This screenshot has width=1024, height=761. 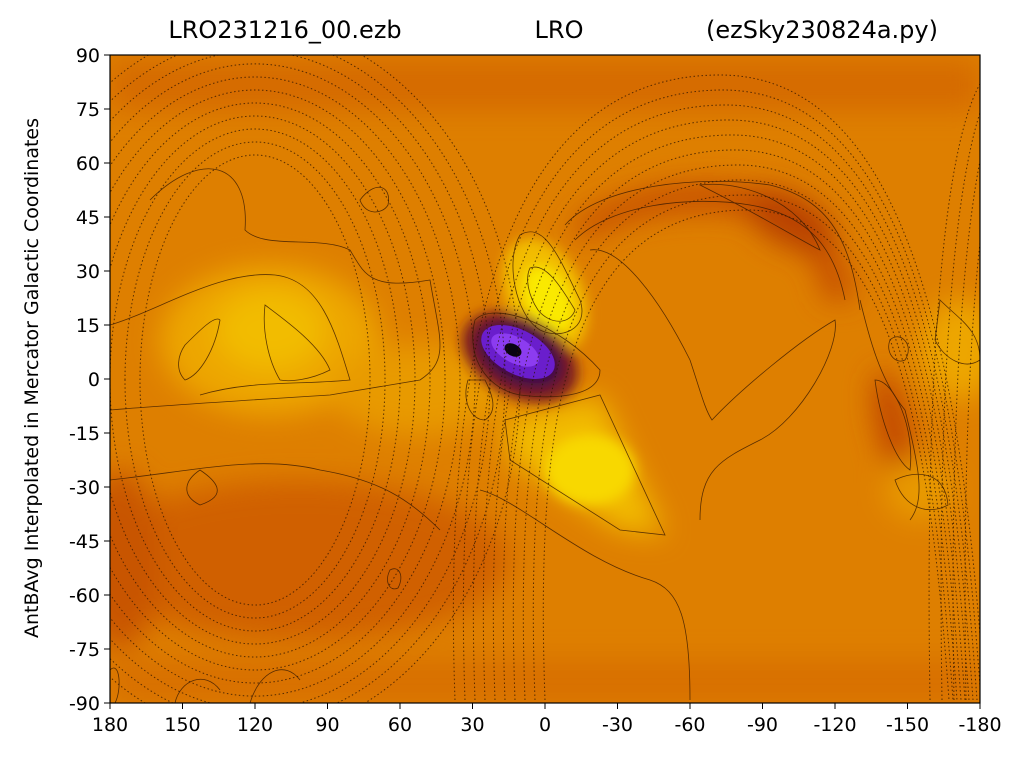 I want to click on x-axis-ticks: 180 150 120 90 60 30 0 -30 -60 -90 -120 -150 -180, so click(x=547, y=719).